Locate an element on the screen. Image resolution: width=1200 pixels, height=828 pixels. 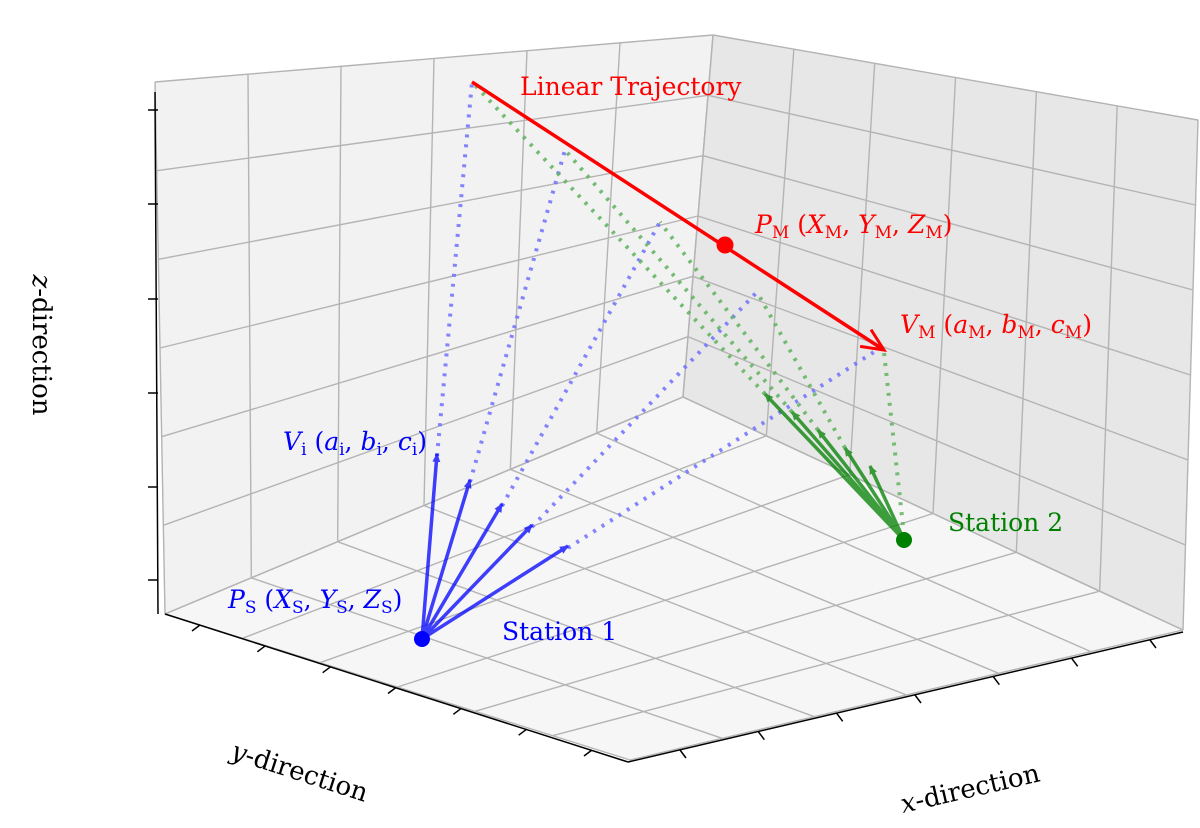
trajectory-point-label: PM (XM, YM, ZM) is located at coordinates (853, 226).